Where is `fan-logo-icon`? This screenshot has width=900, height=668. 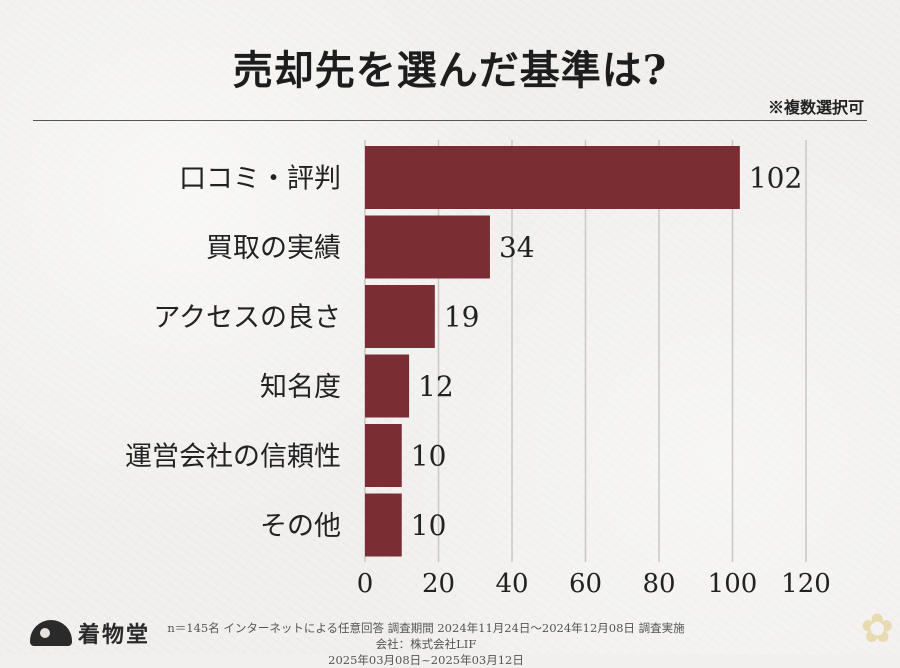 fan-logo-icon is located at coordinates (51, 633).